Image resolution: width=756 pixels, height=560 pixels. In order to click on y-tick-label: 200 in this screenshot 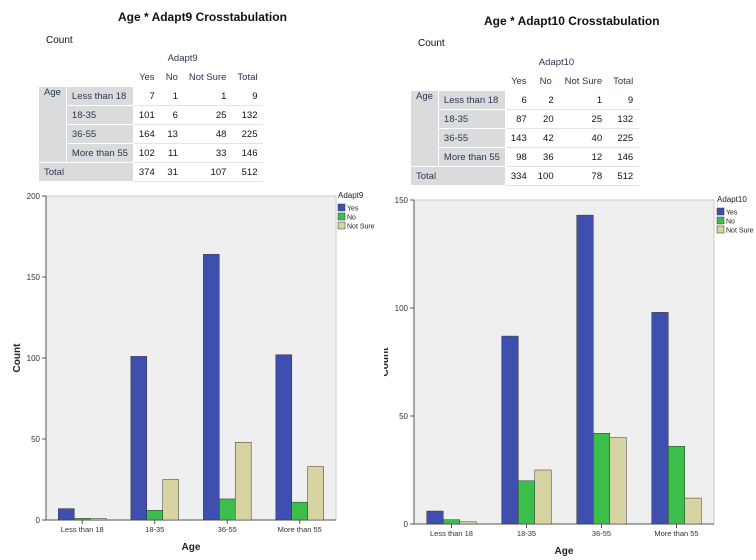, I will do `click(34, 196)`.